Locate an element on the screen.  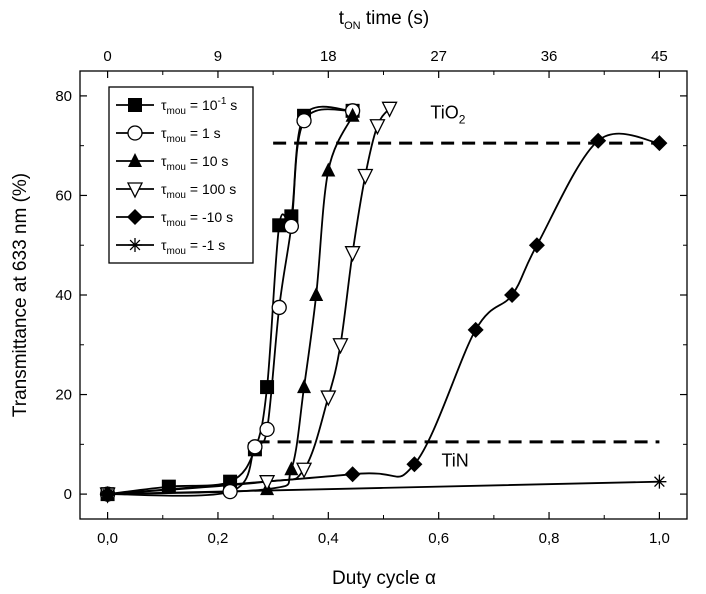
top-tick-label: 27 is located at coordinates (438, 56).